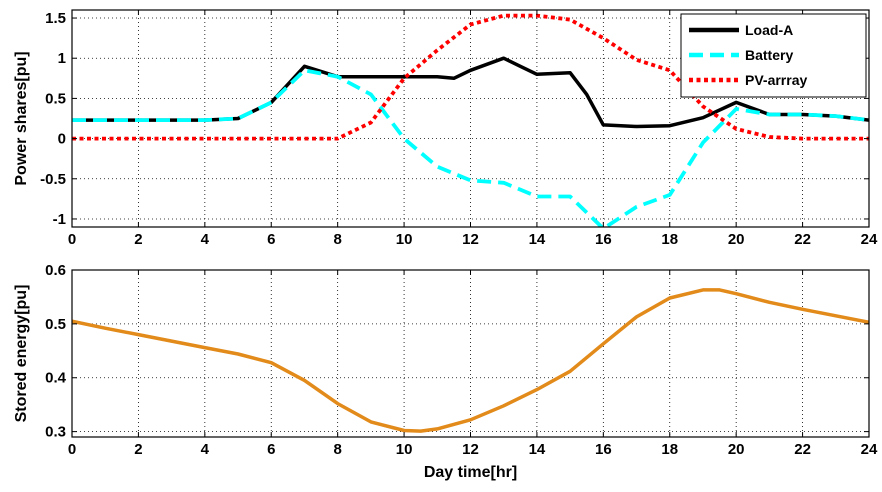 The image size is (882, 492). What do you see at coordinates (769, 30) in the screenshot?
I see `legend-label: Load-A` at bounding box center [769, 30].